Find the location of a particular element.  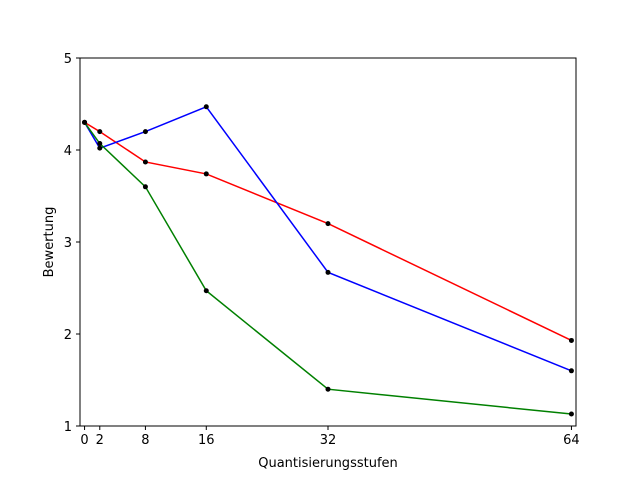

y-tick-label: 5 is located at coordinates (68, 59).